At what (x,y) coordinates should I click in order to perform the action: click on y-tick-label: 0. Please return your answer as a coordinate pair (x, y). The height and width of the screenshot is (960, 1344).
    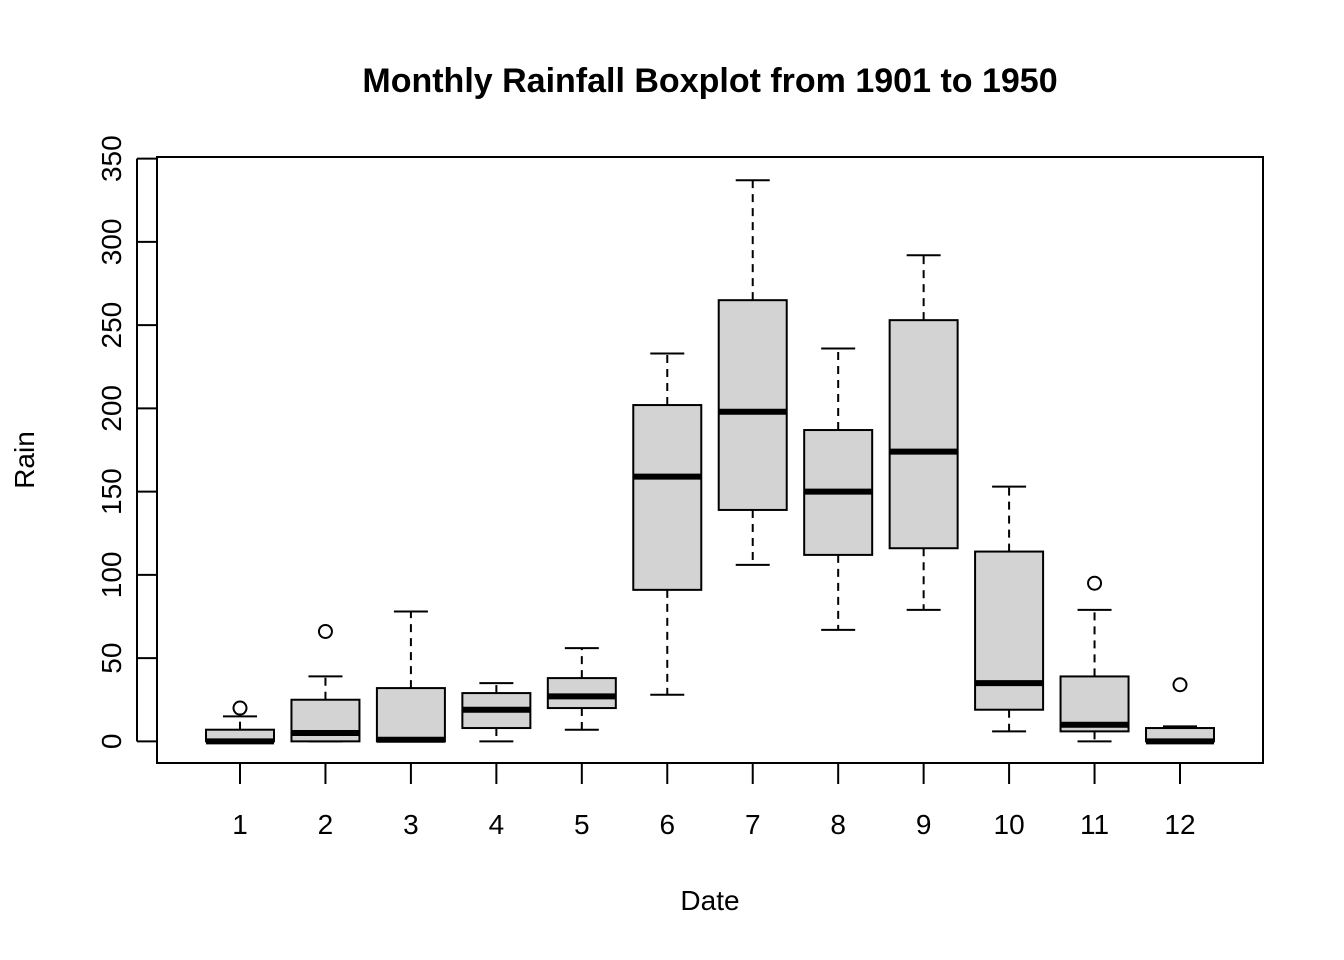
    Looking at the image, I should click on (111, 742).